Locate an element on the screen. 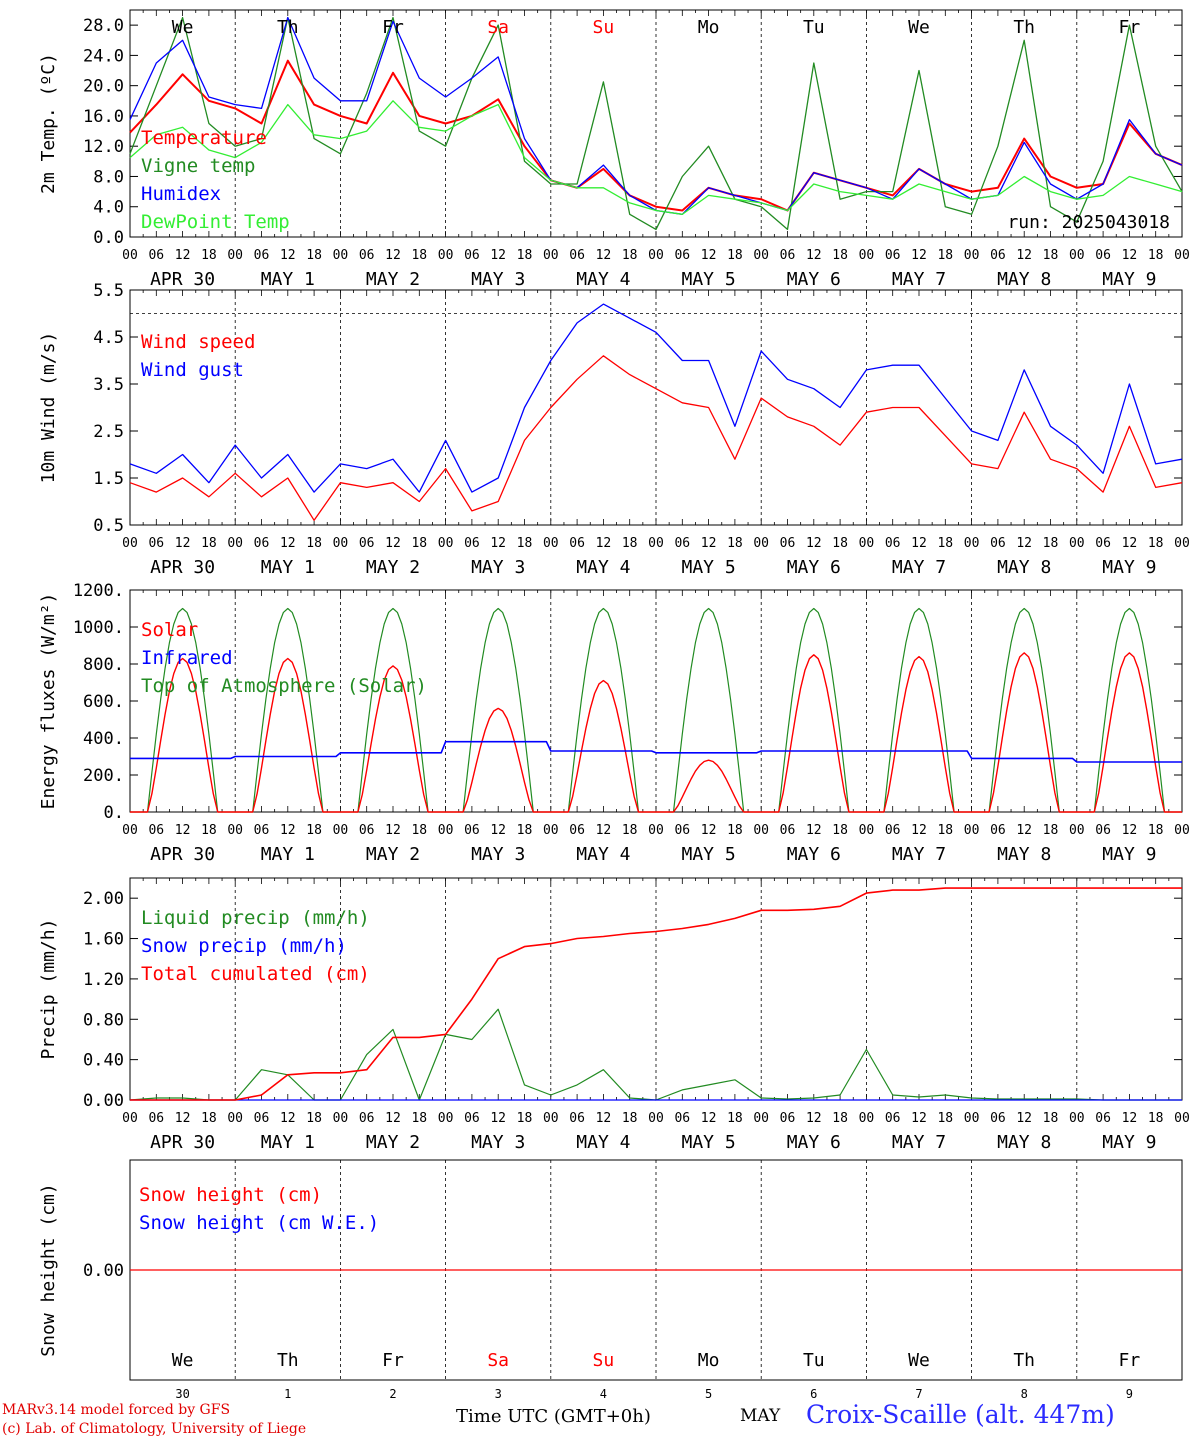  y-tick-label: 4.5 is located at coordinates (108, 338).